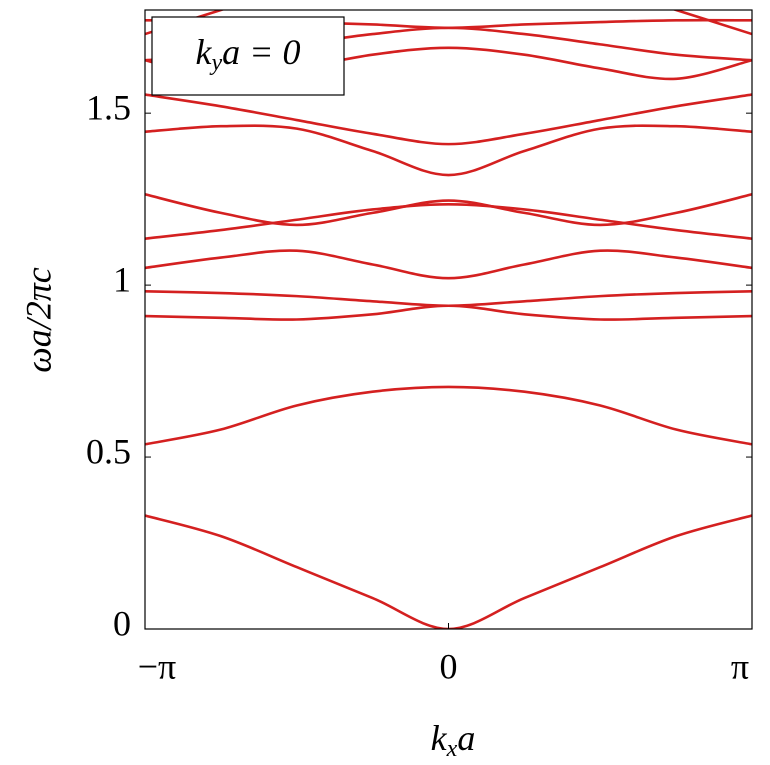 This screenshot has width=770, height=765. What do you see at coordinates (108, 107) in the screenshot?
I see `y-tick-label: 1.5` at bounding box center [108, 107].